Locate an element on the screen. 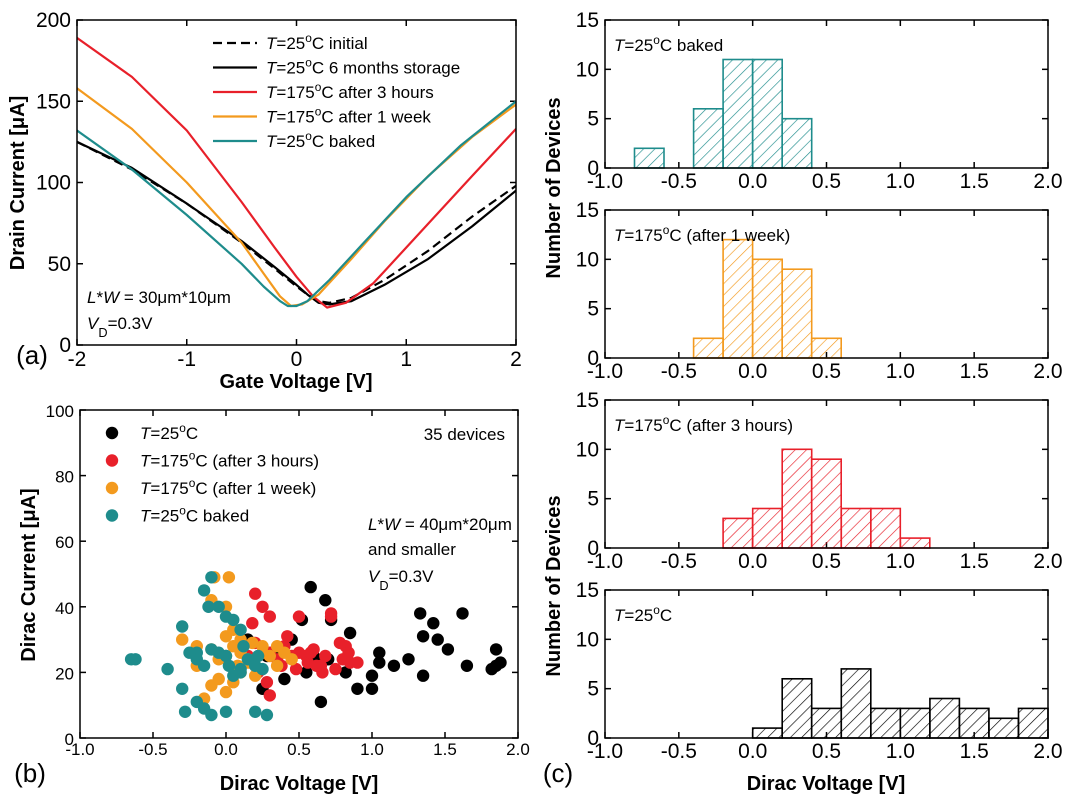  x-tick-label: -1 is located at coordinates (186, 359).